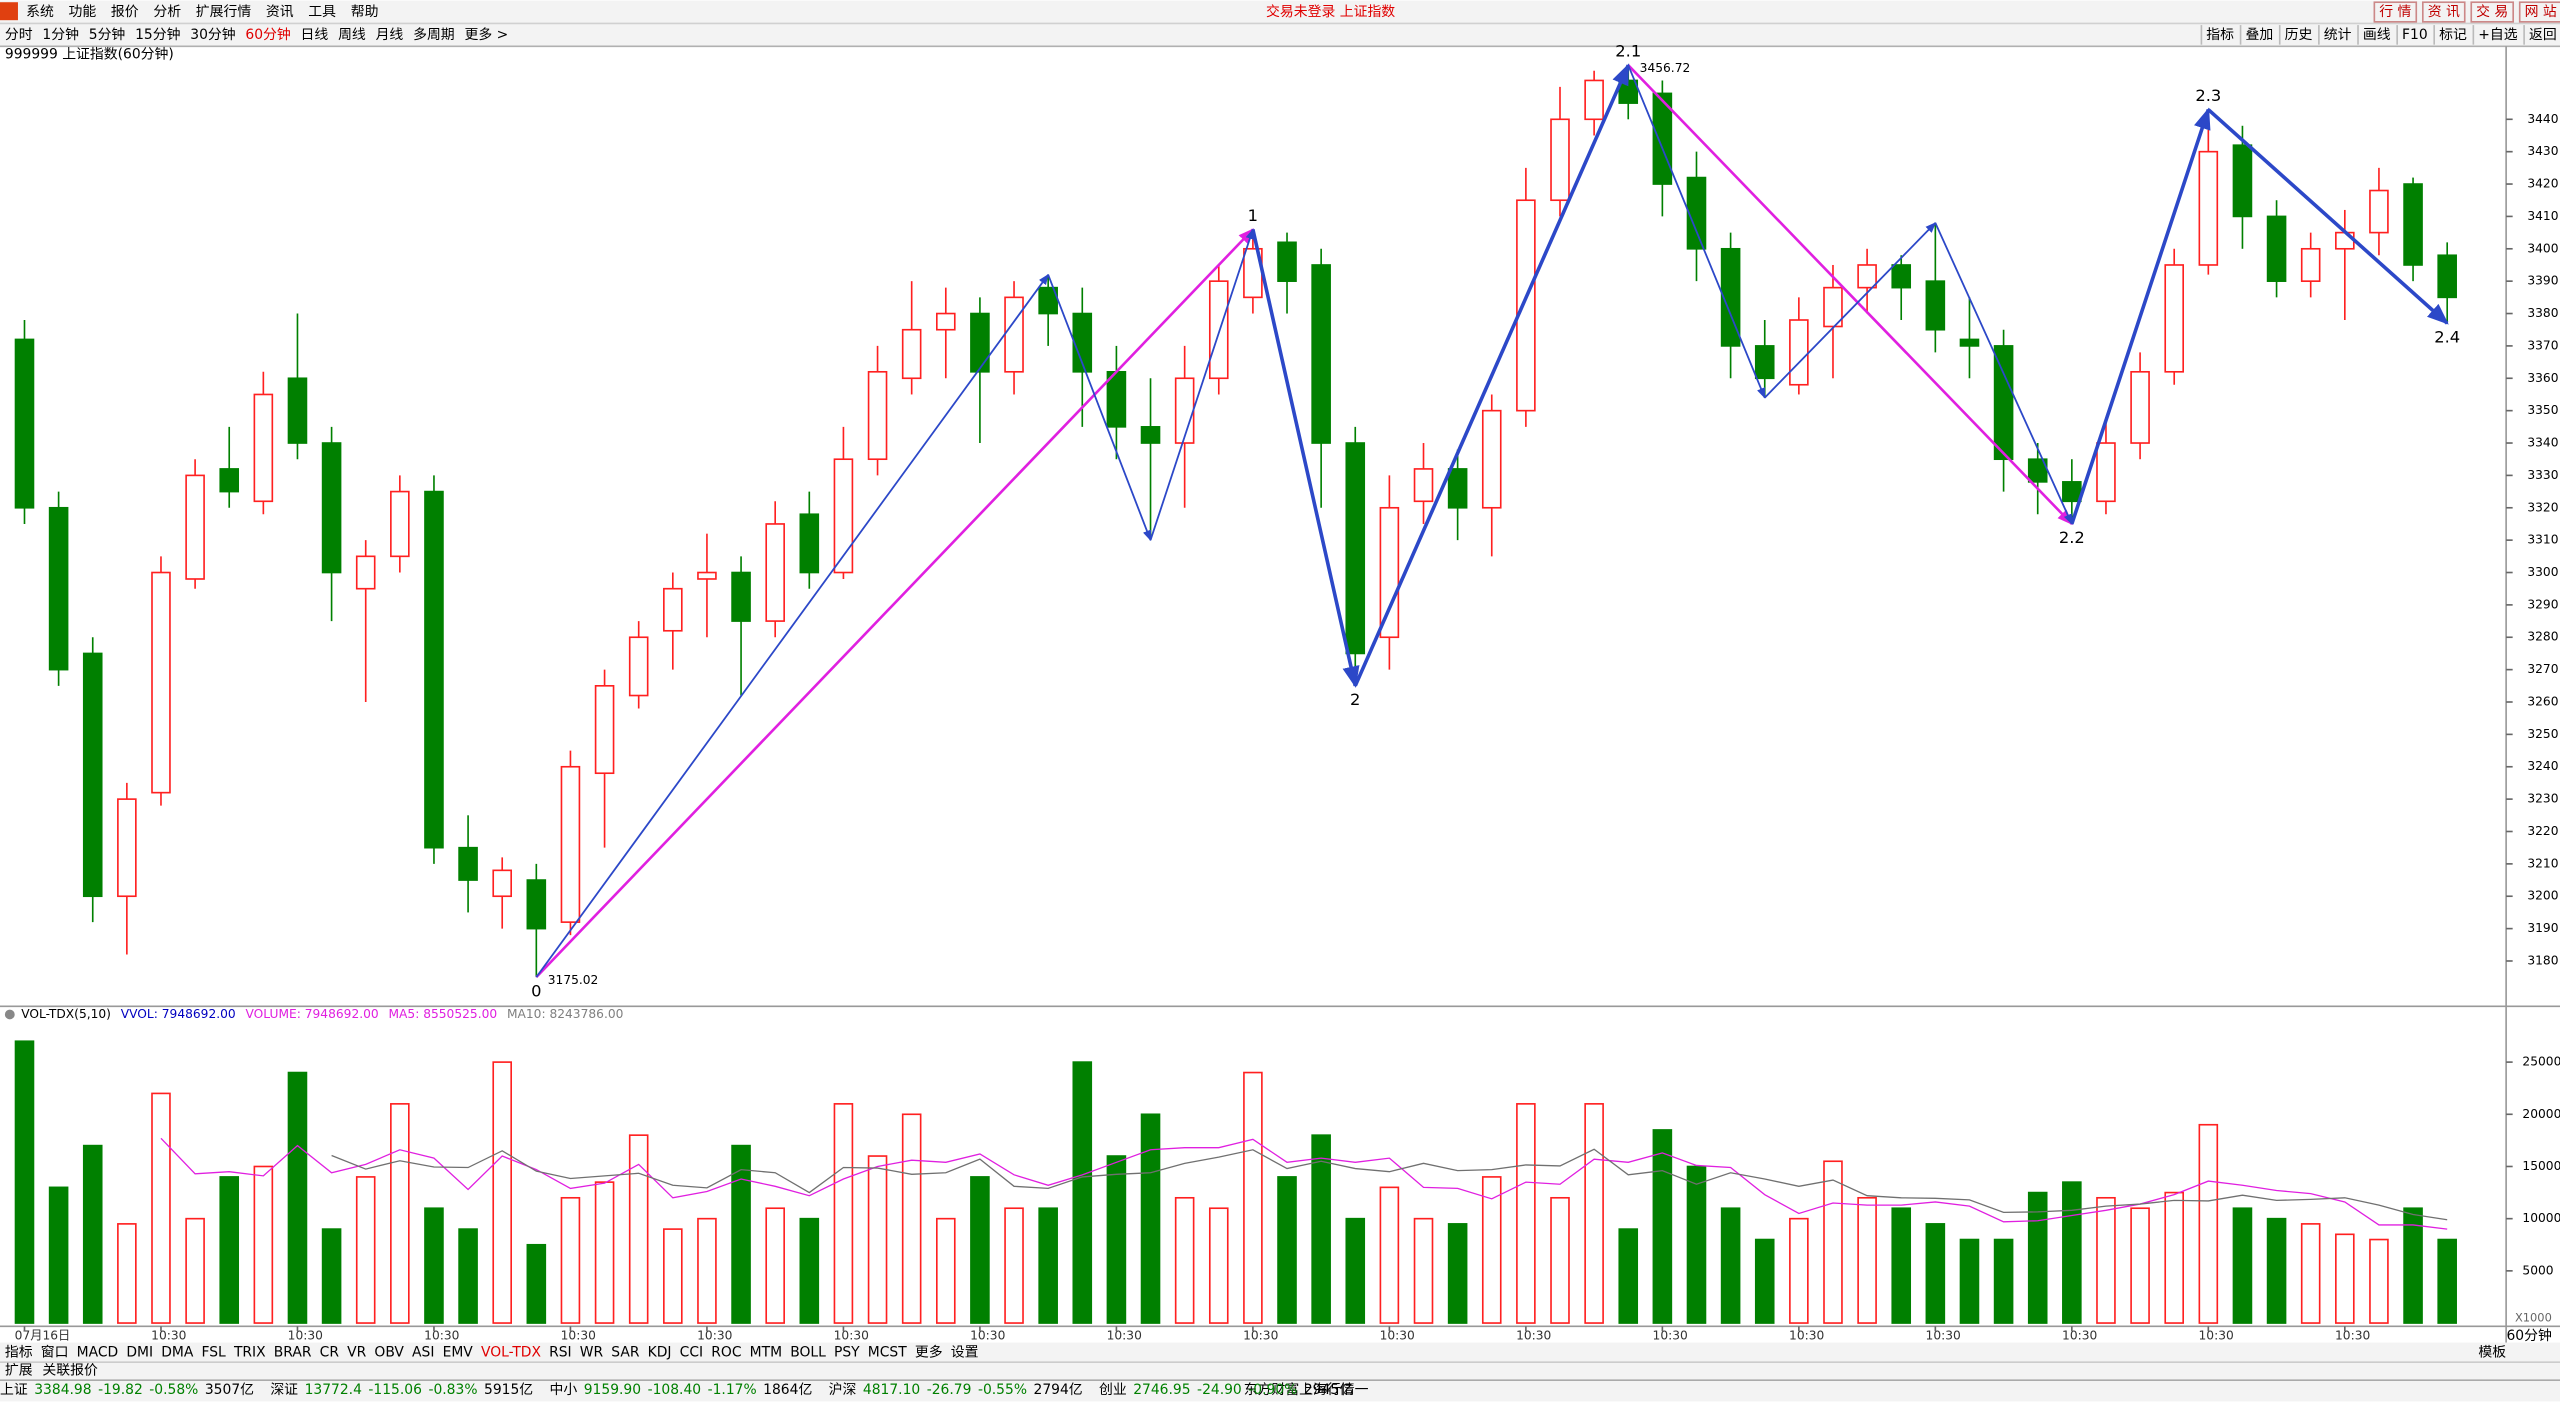  Describe the element at coordinates (2377, 35) in the screenshot. I see `tool-button: 画线` at that location.